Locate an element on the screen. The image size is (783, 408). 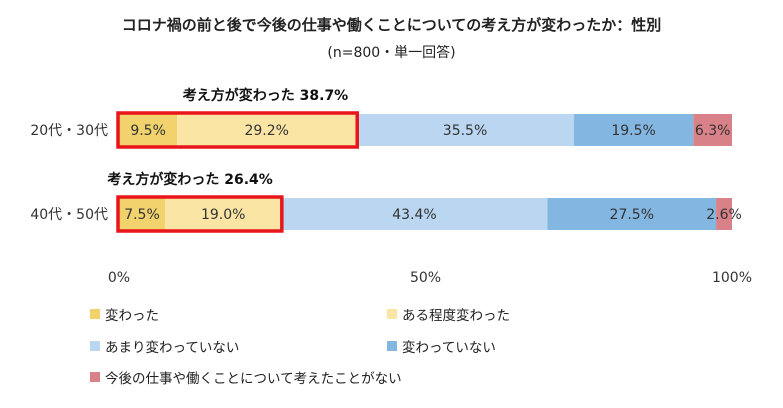
chart-title: コロナ禍の前と後で今後の仕事や働くことについての考え方が変わったか：性別 is located at coordinates (391, 25).